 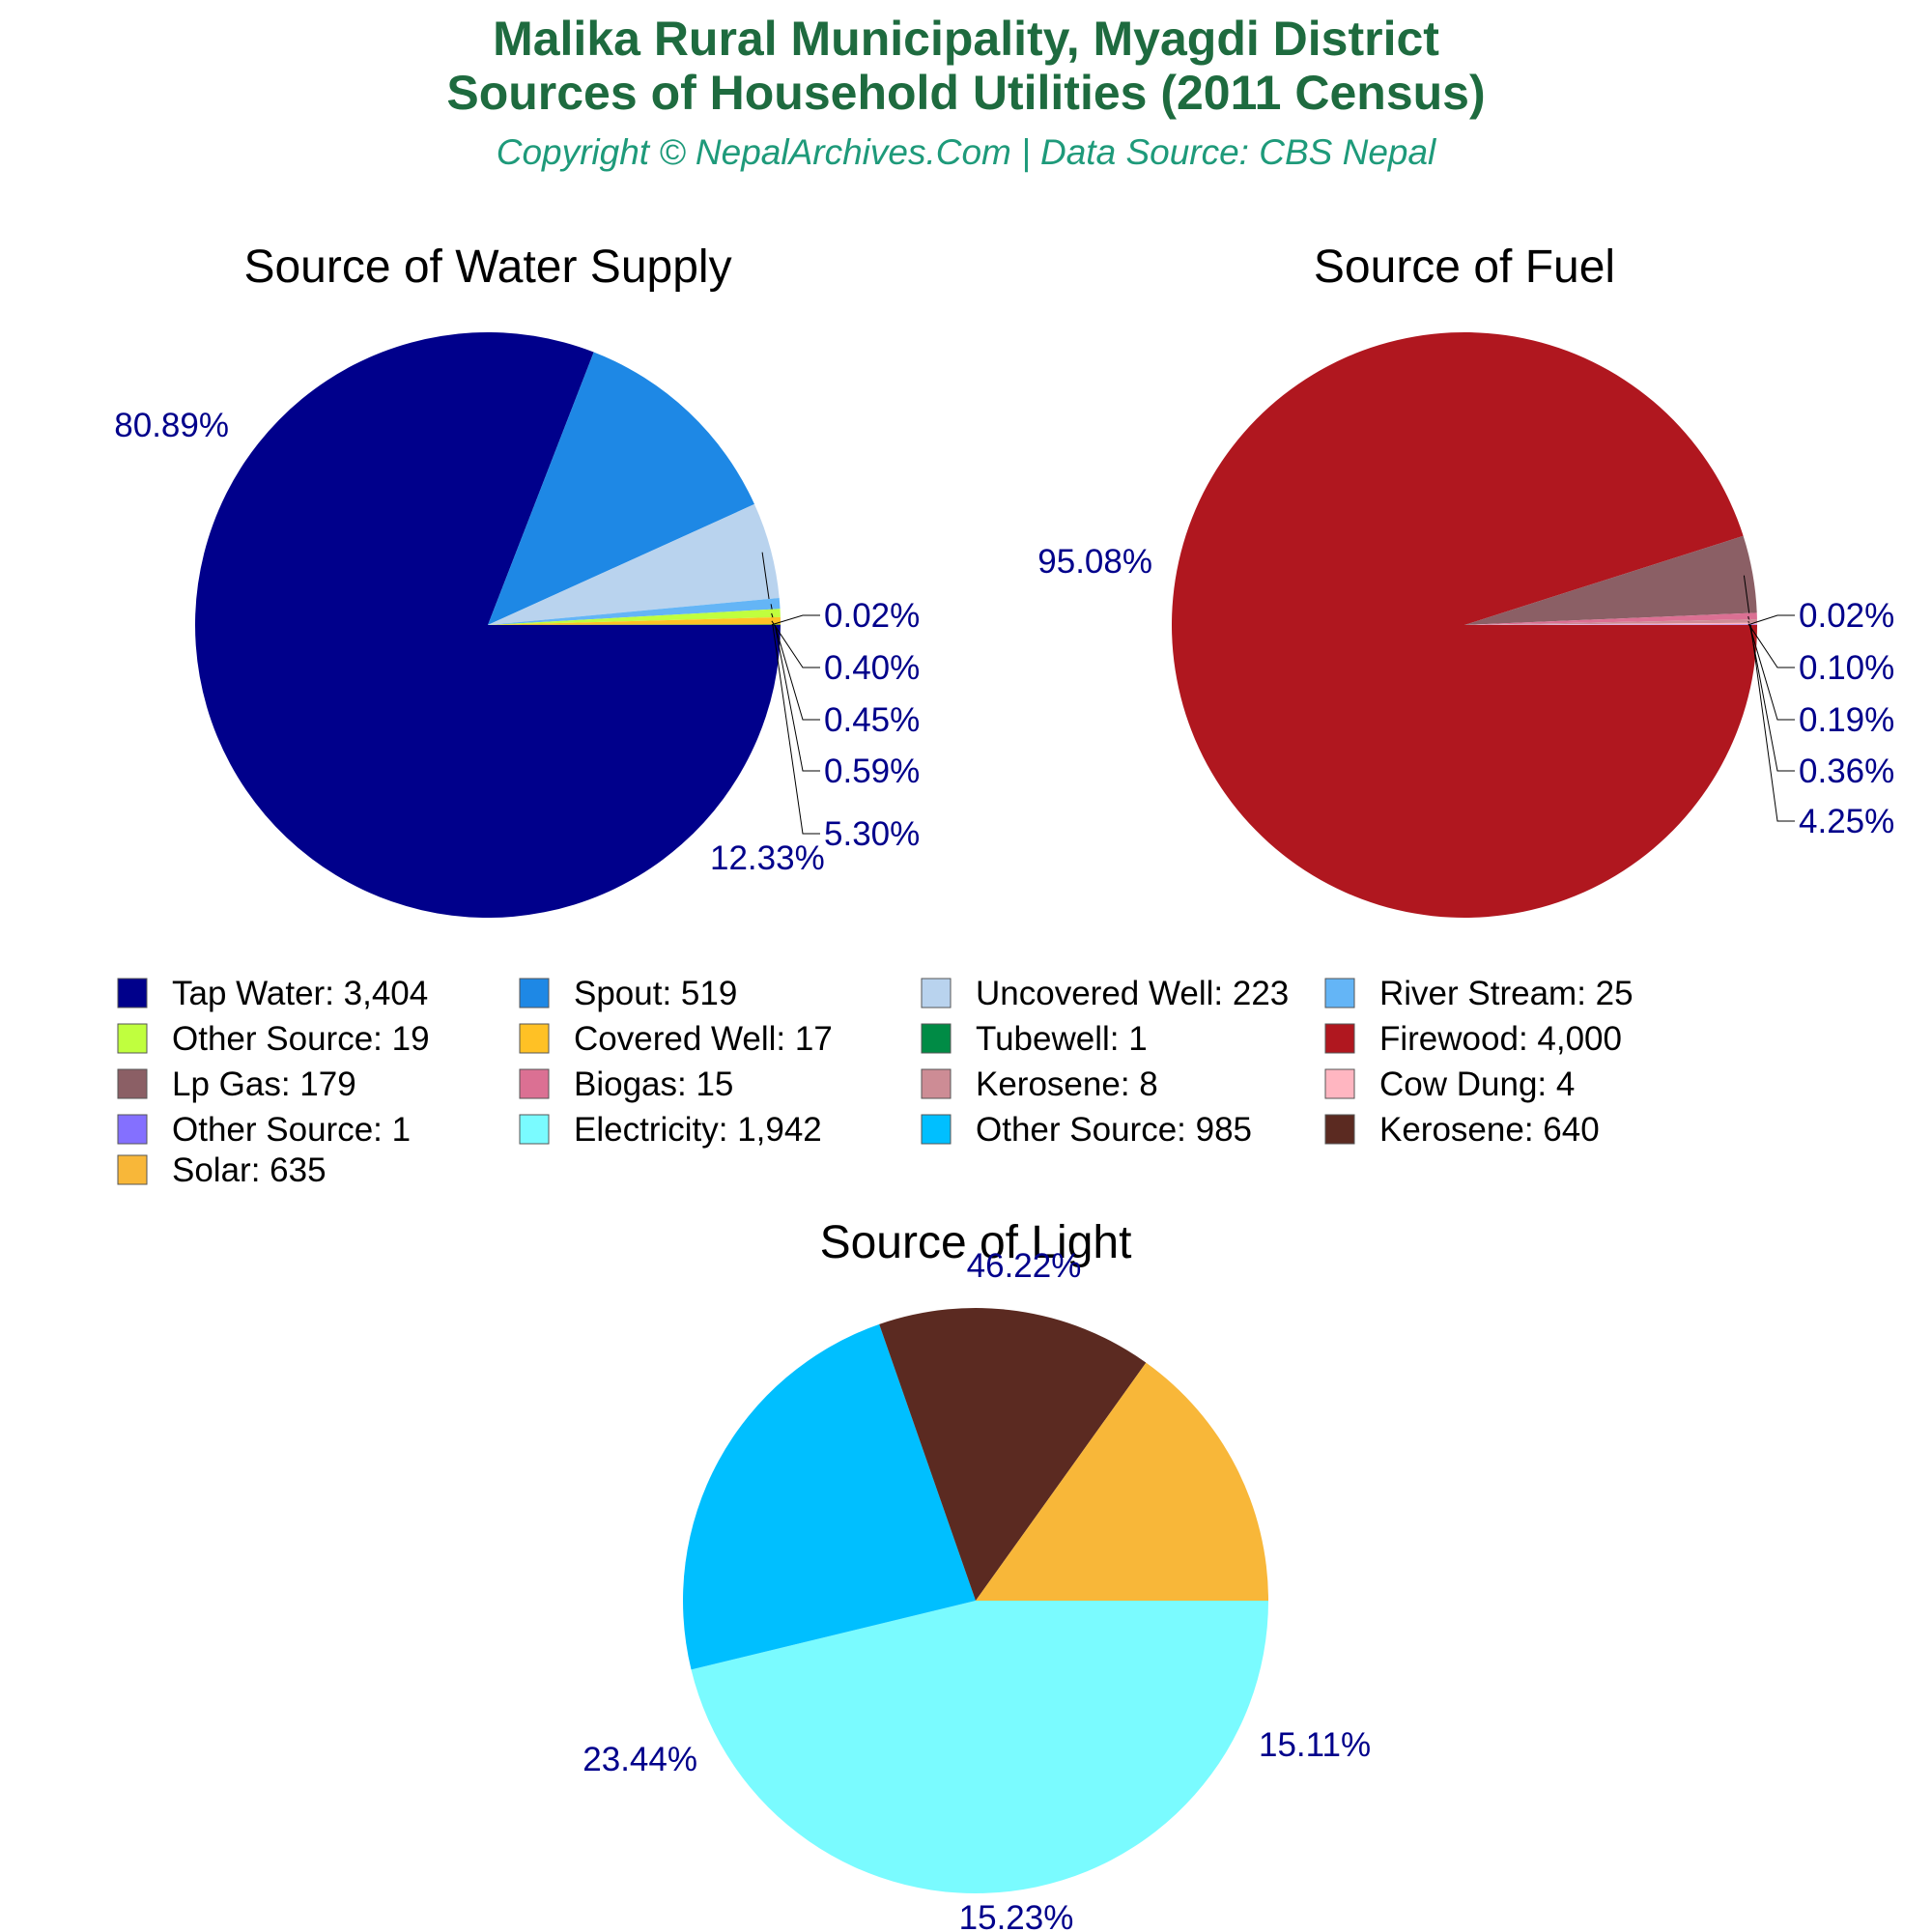 I want to click on source-of-fuel-title: Source of Fuel, so click(x=1464, y=267).